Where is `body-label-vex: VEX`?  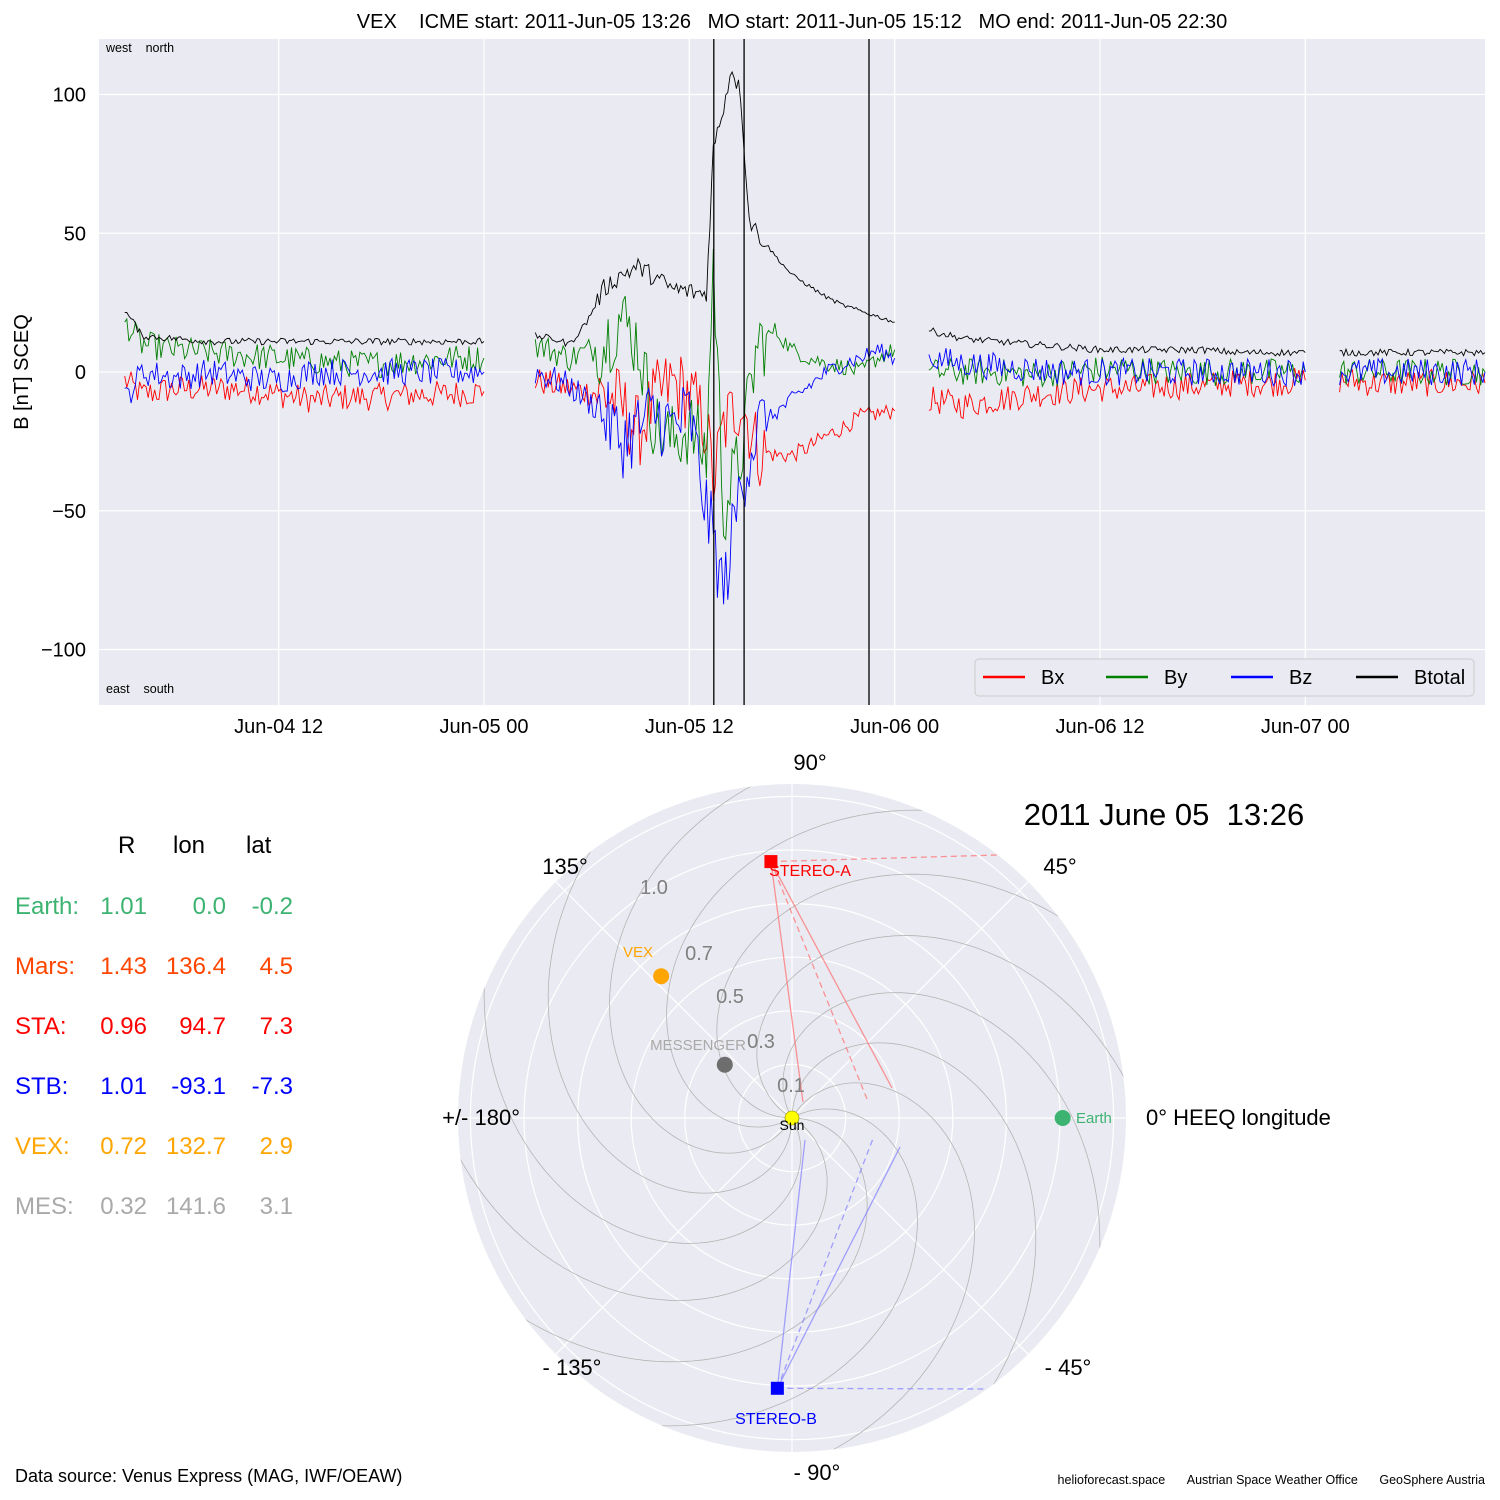
body-label-vex: VEX is located at coordinates (638, 952).